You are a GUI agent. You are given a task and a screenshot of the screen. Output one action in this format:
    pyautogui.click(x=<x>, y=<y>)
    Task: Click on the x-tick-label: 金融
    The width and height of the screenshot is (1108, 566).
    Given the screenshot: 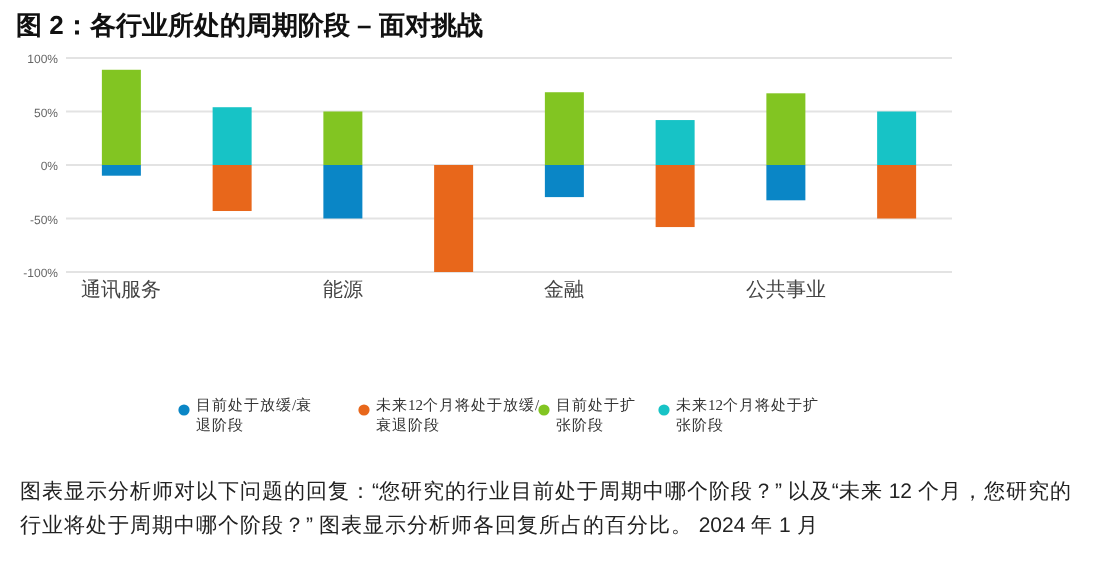 What is the action you would take?
    pyautogui.click(x=564, y=290)
    